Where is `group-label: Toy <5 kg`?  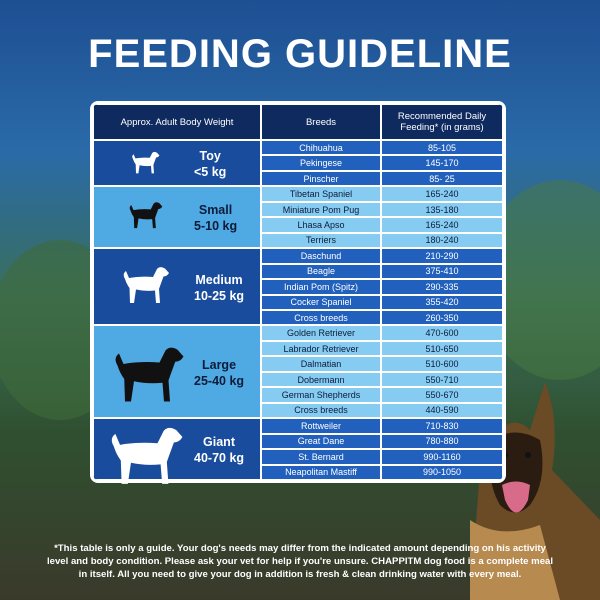
group-label: Toy <5 kg is located at coordinates (210, 164).